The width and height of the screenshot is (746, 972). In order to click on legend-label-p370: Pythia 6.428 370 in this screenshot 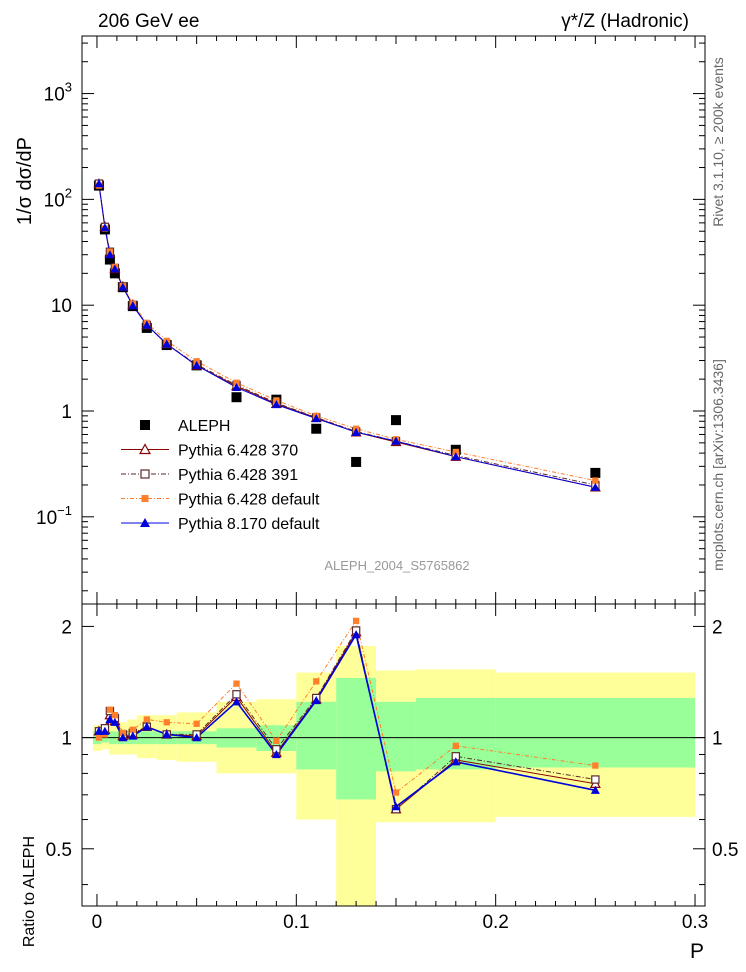, I will do `click(238, 451)`.